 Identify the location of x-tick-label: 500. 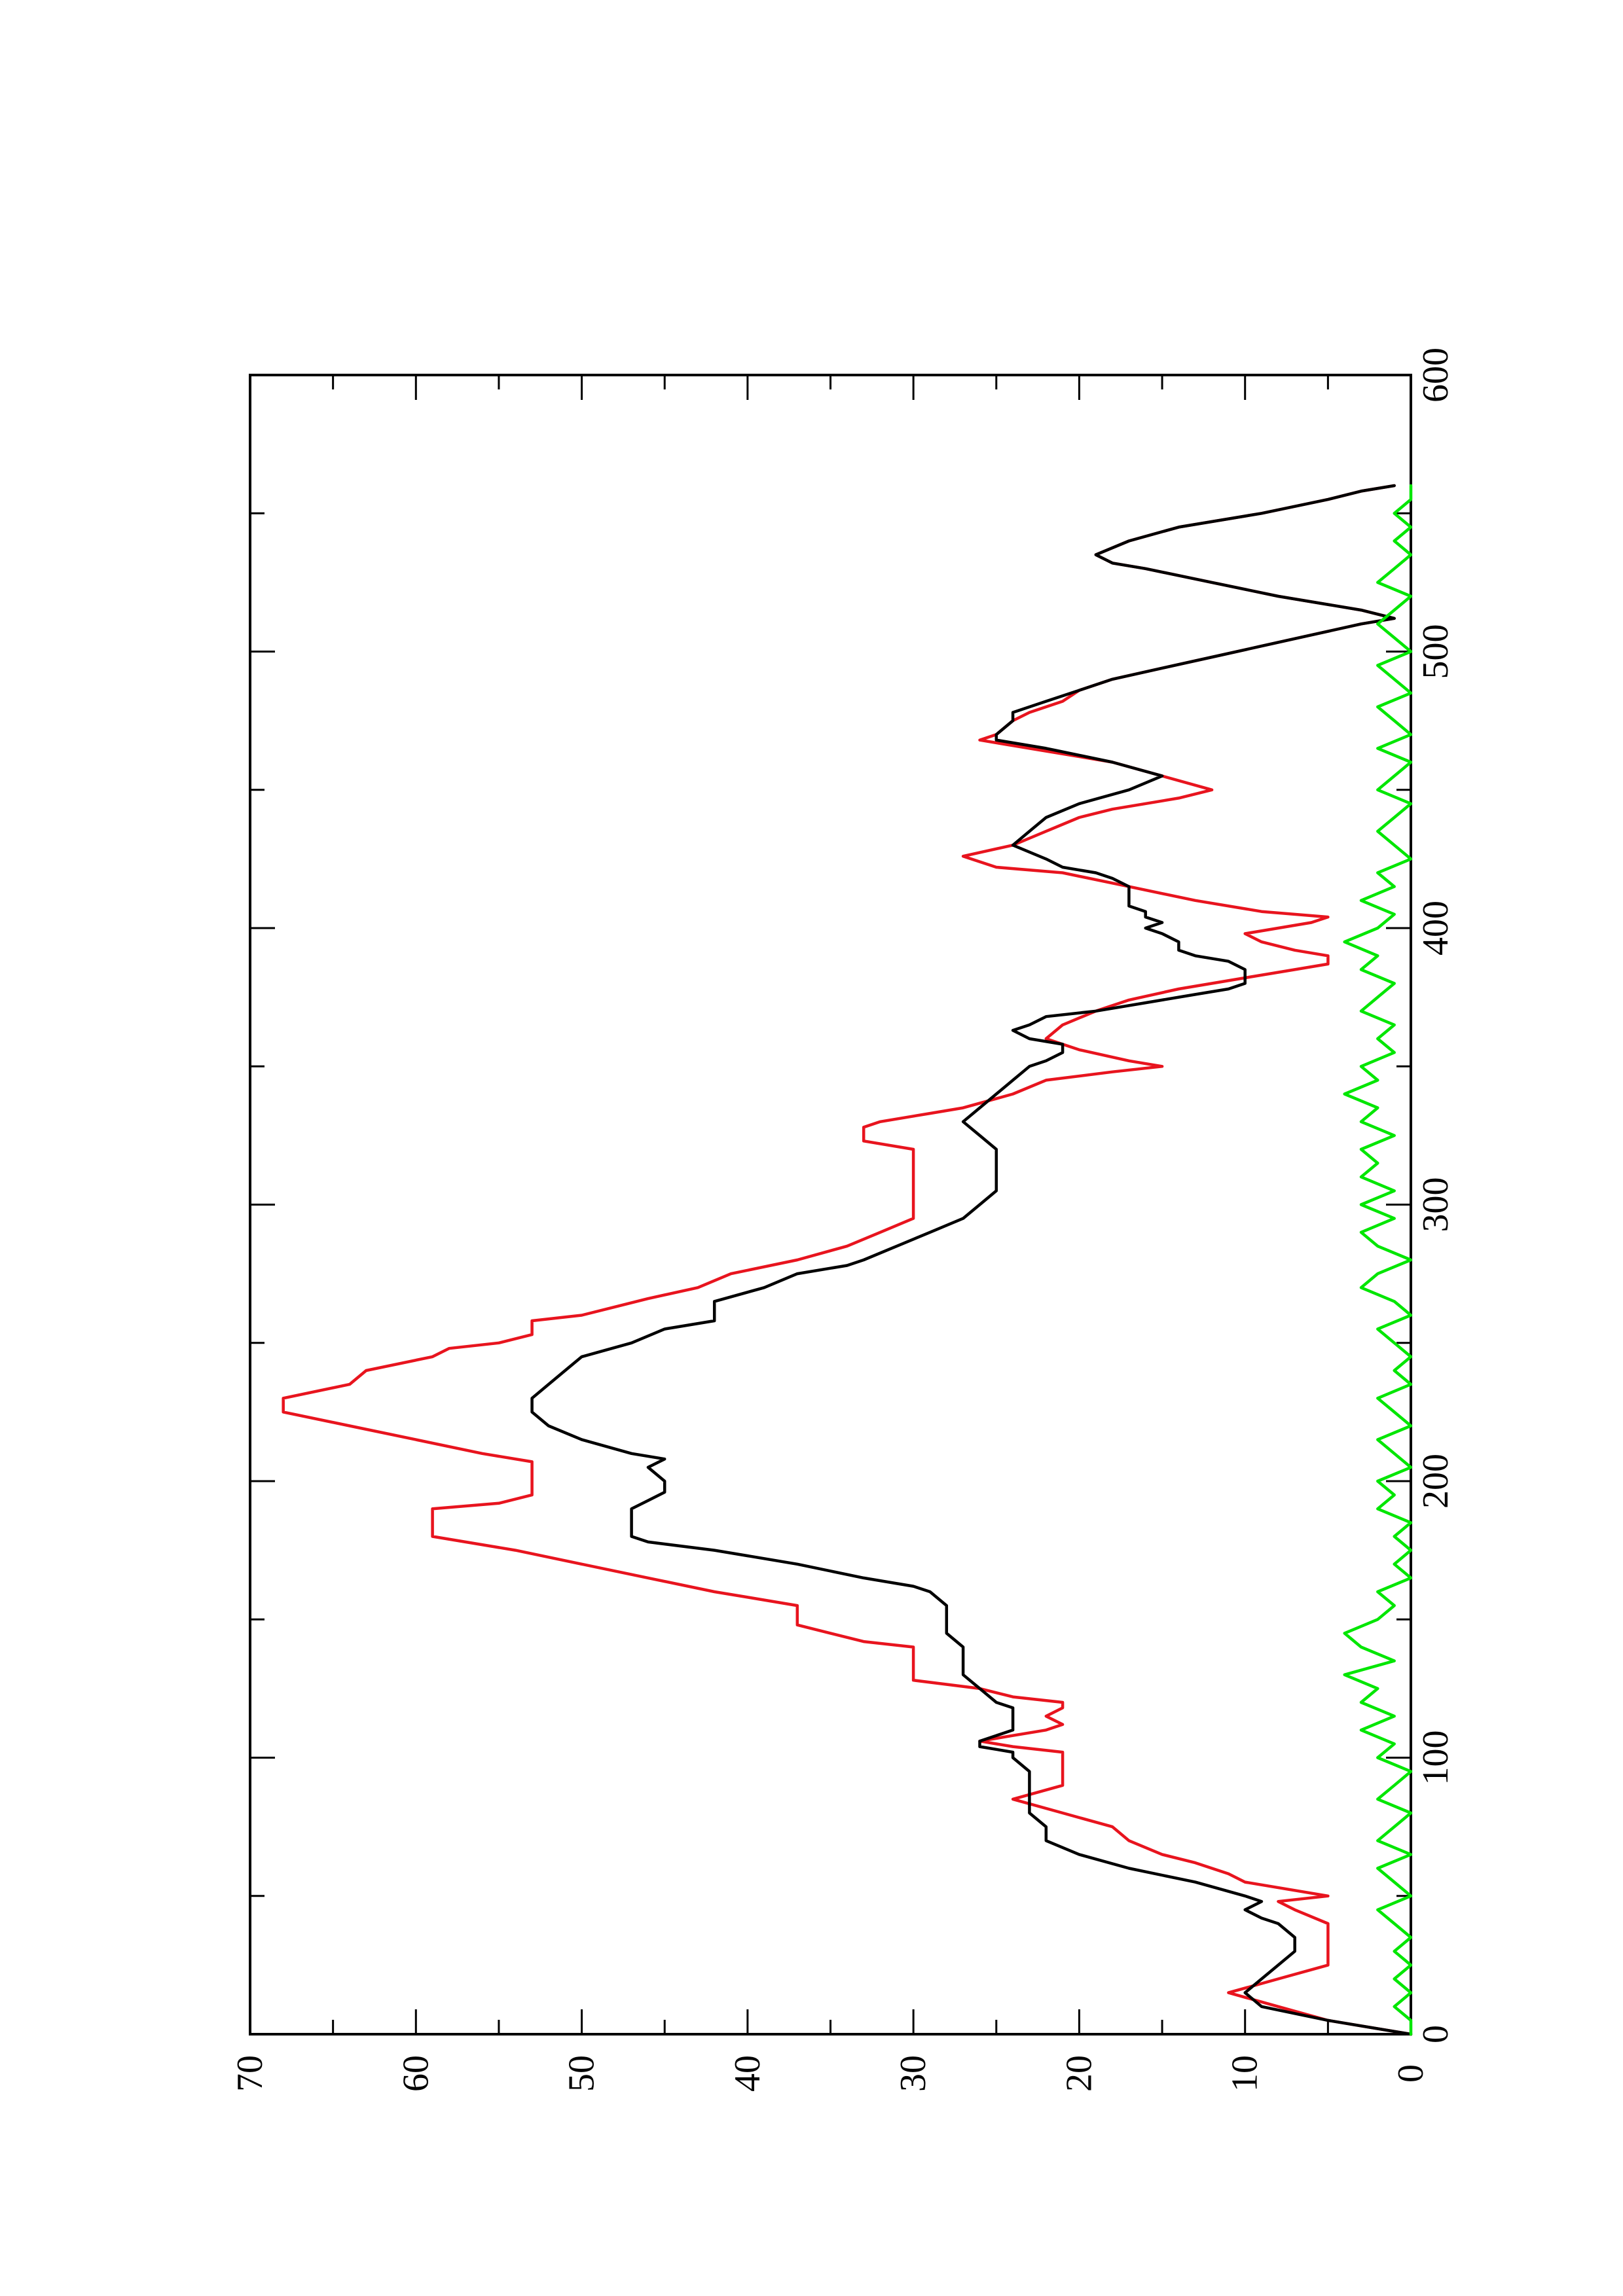
(1435, 651).